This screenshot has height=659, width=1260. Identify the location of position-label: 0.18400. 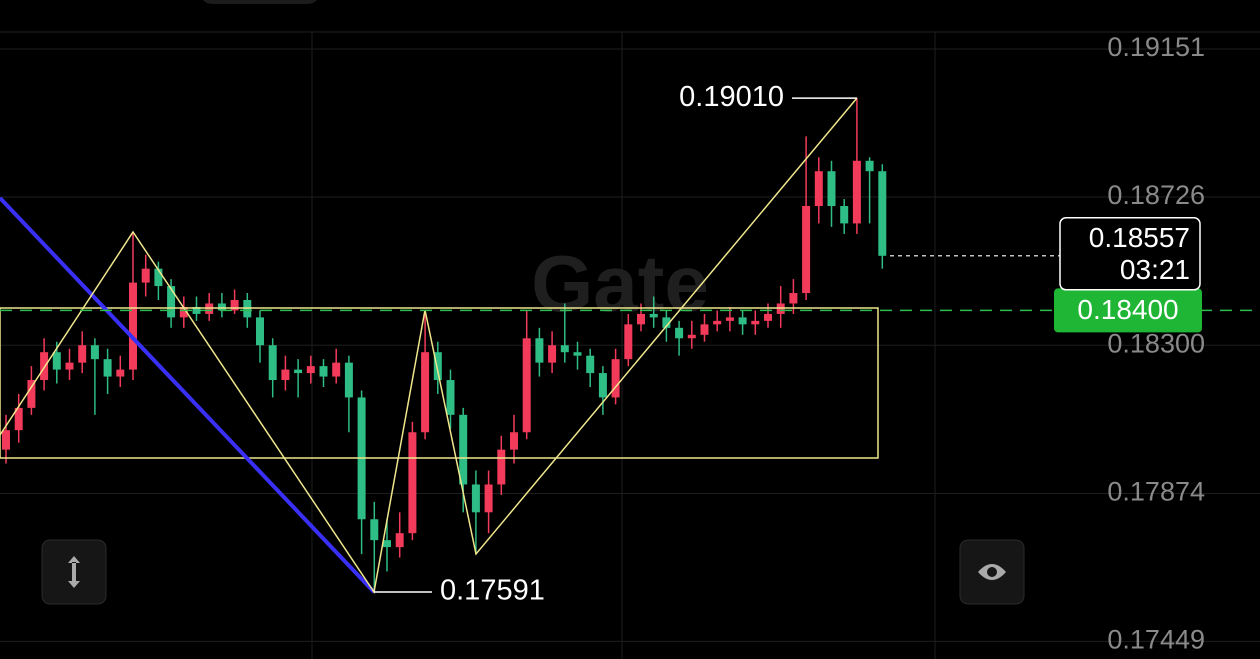
(1127, 309).